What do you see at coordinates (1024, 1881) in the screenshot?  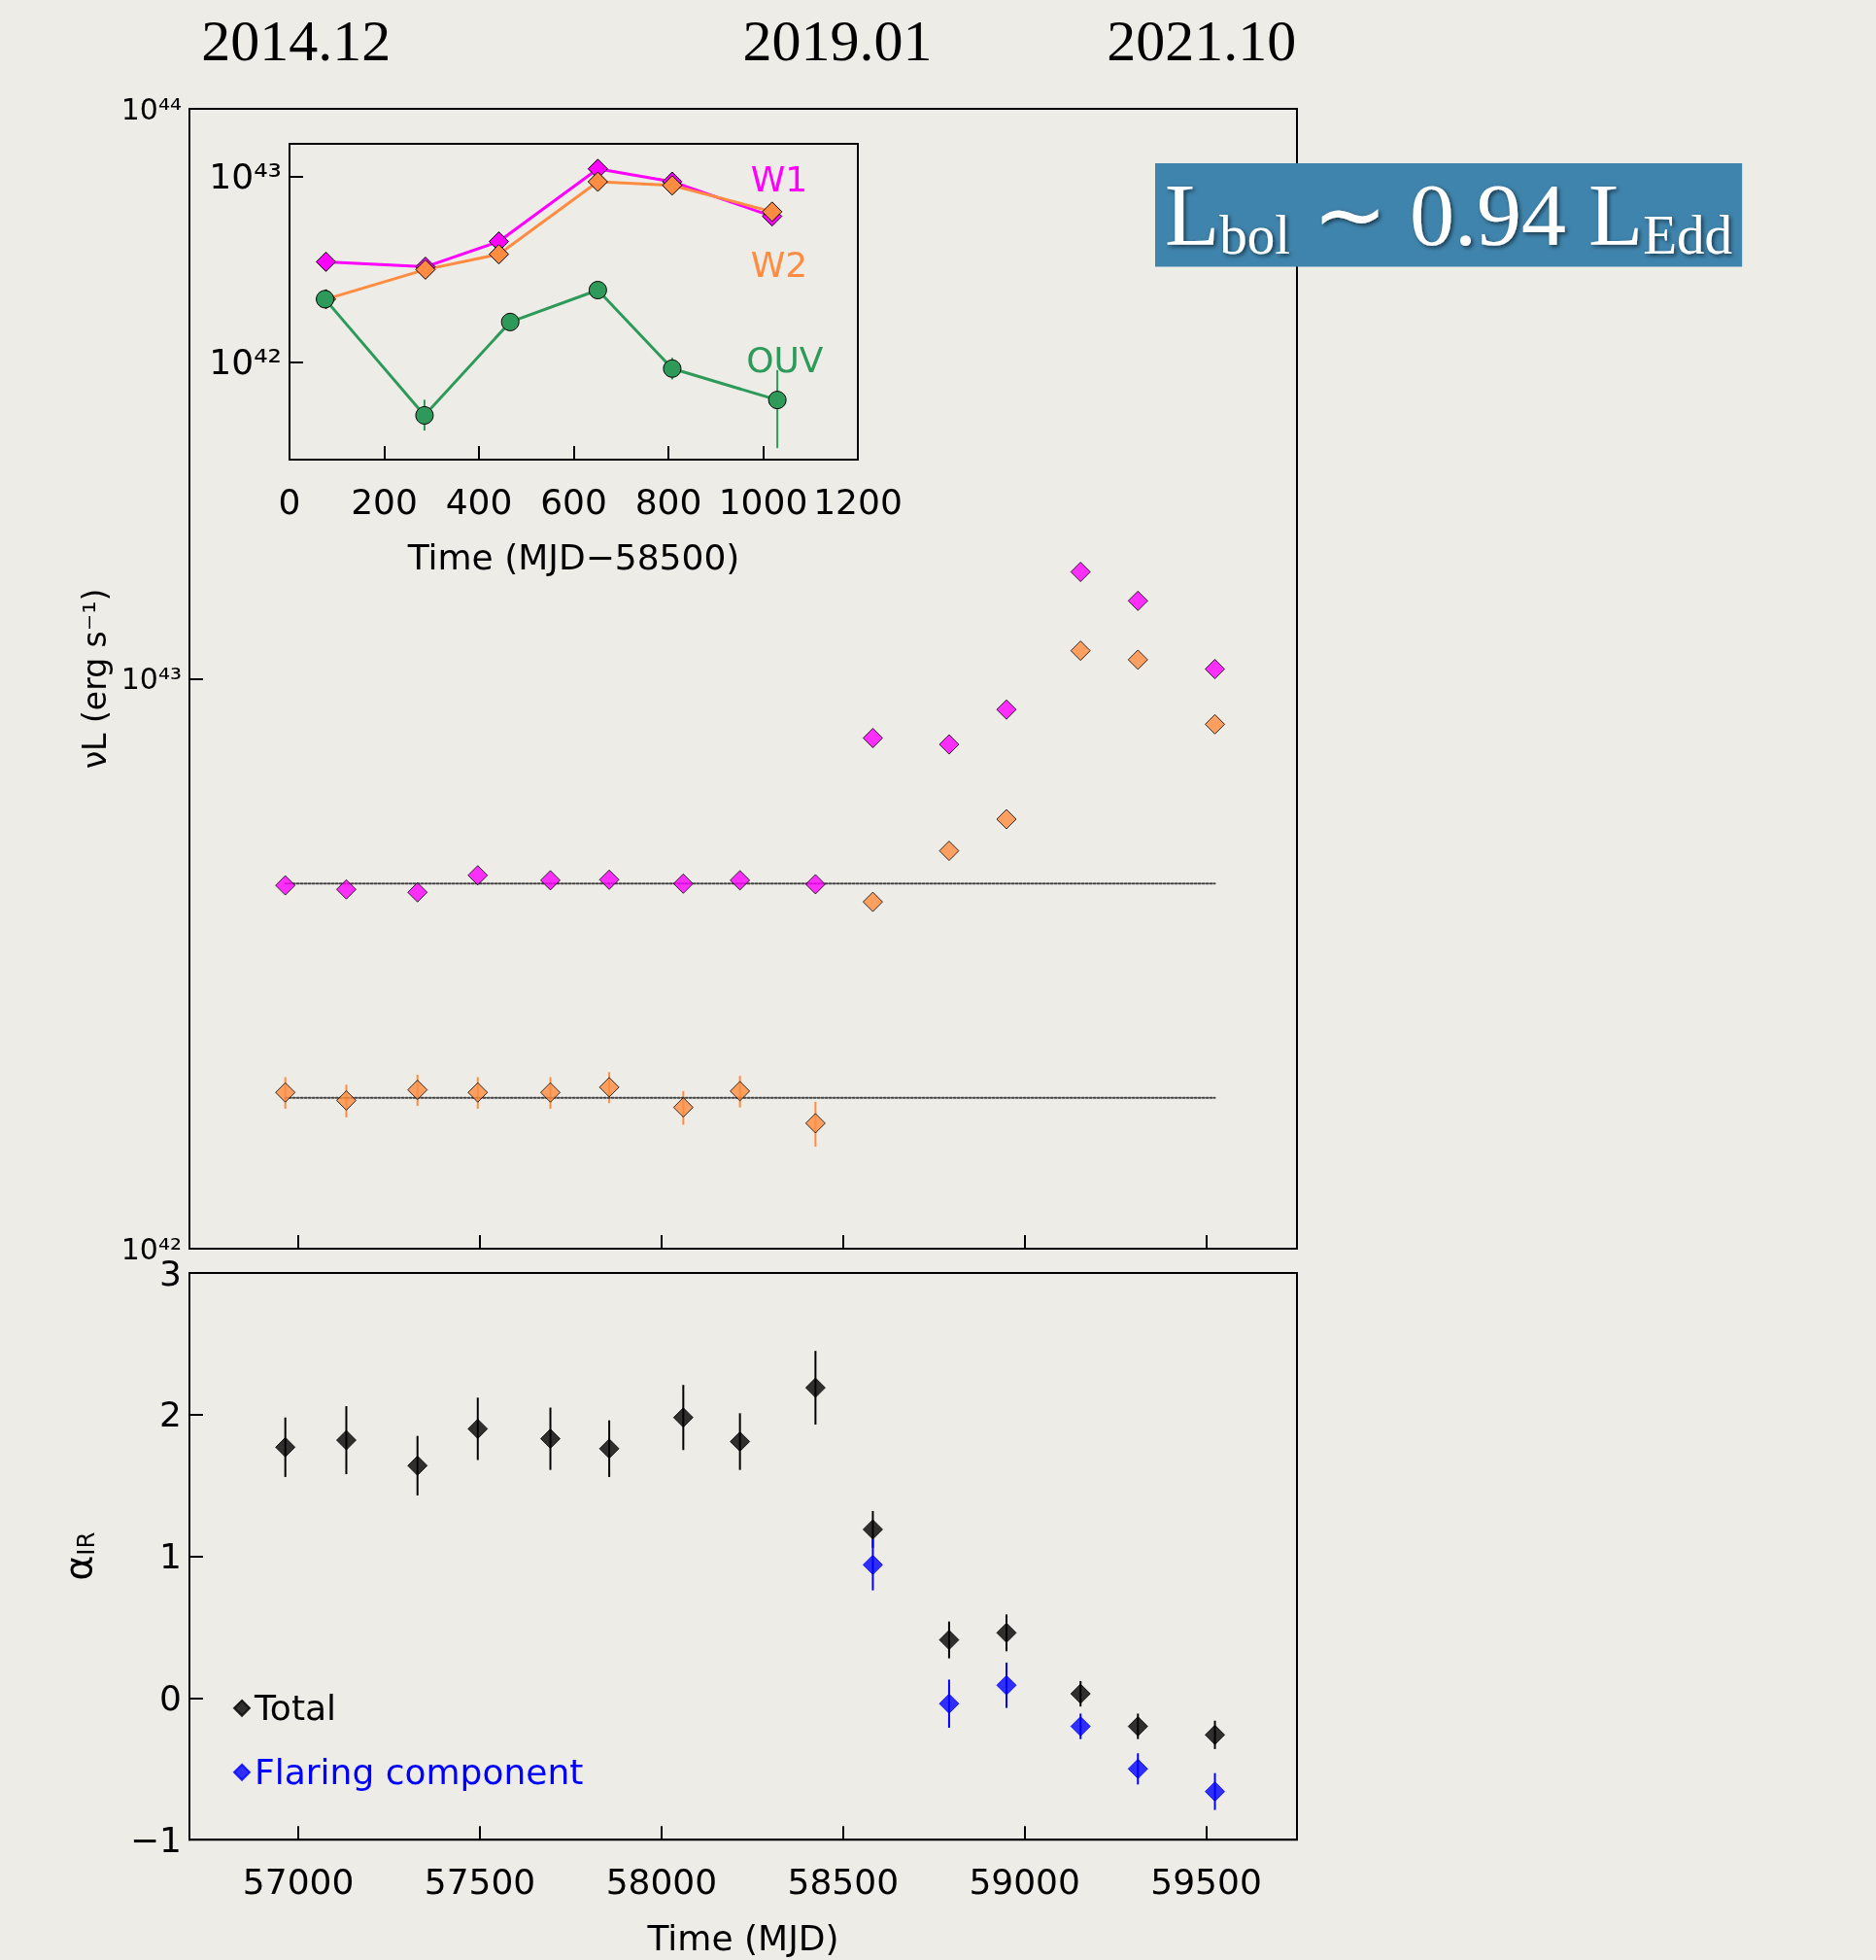 I see `x-tick-label: 59000` at bounding box center [1024, 1881].